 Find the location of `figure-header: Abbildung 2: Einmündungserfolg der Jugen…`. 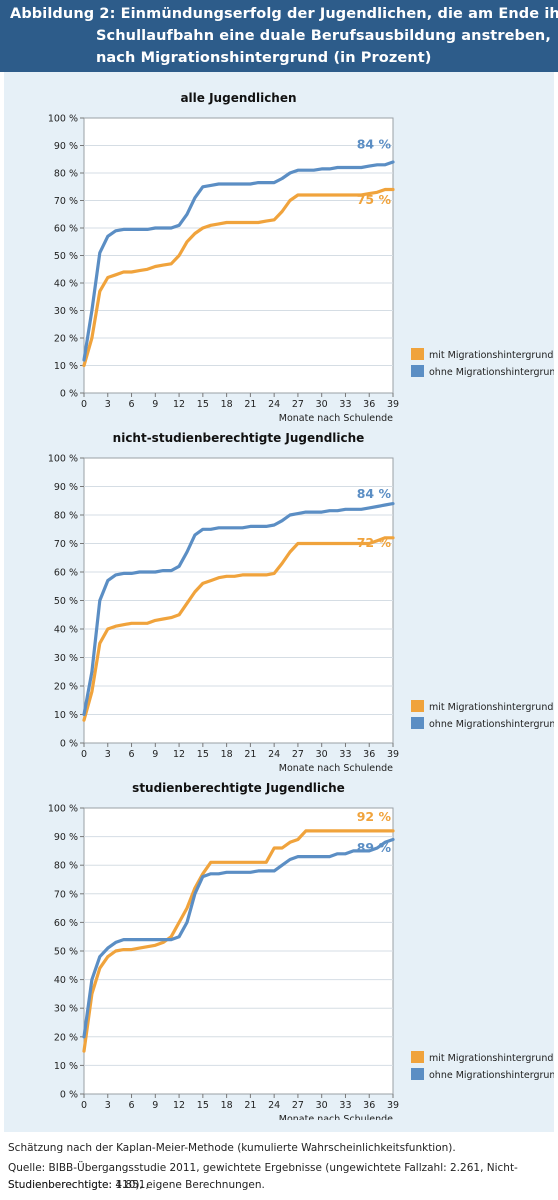

figure-header: Abbildung 2: Einmündungserfolg der Jugen… is located at coordinates (279, 36).